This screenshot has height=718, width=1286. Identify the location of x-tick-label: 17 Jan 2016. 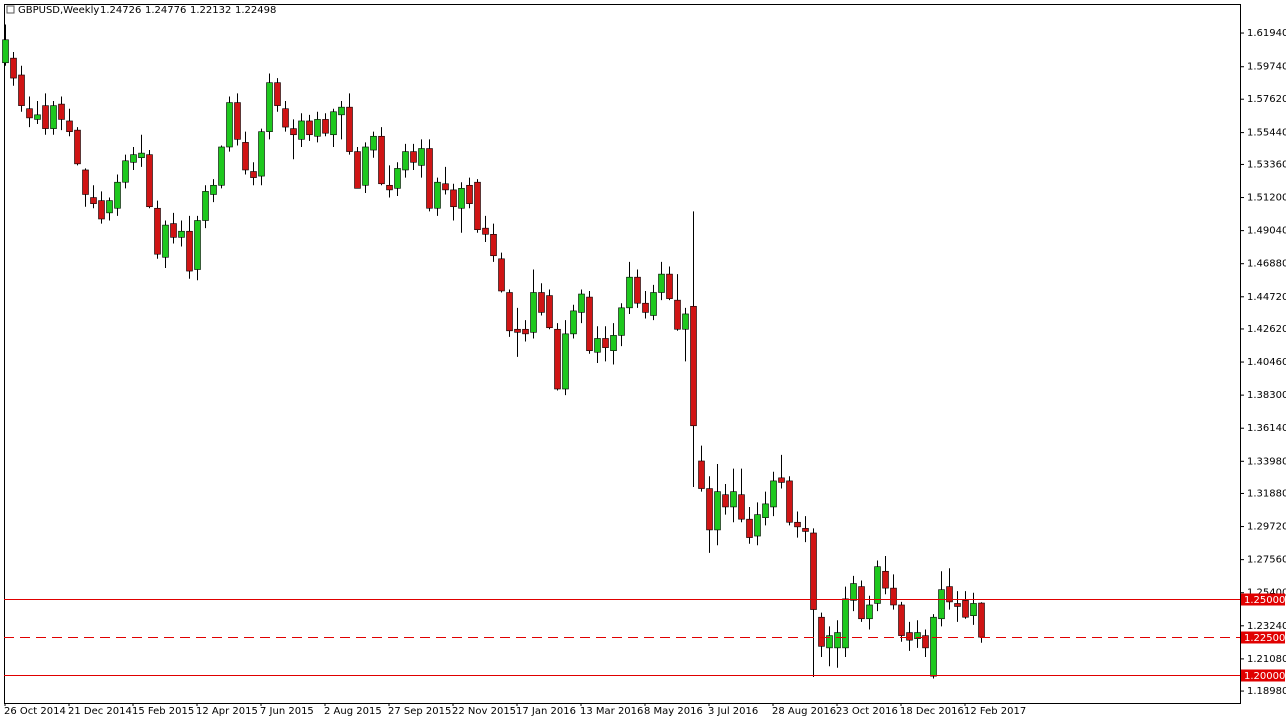
(546, 711).